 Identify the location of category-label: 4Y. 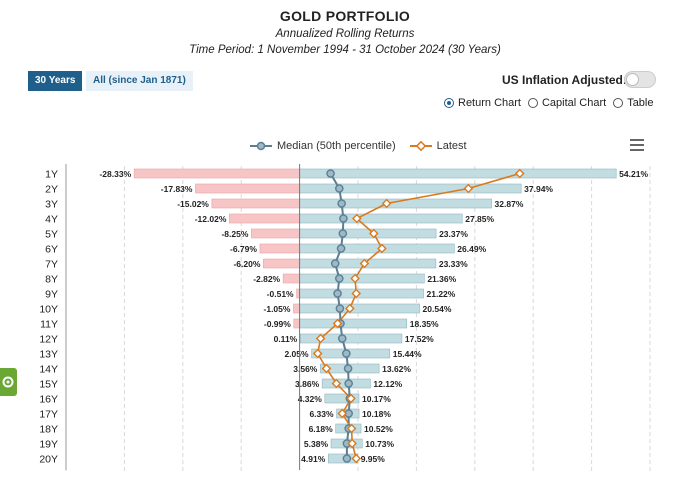
(51, 220).